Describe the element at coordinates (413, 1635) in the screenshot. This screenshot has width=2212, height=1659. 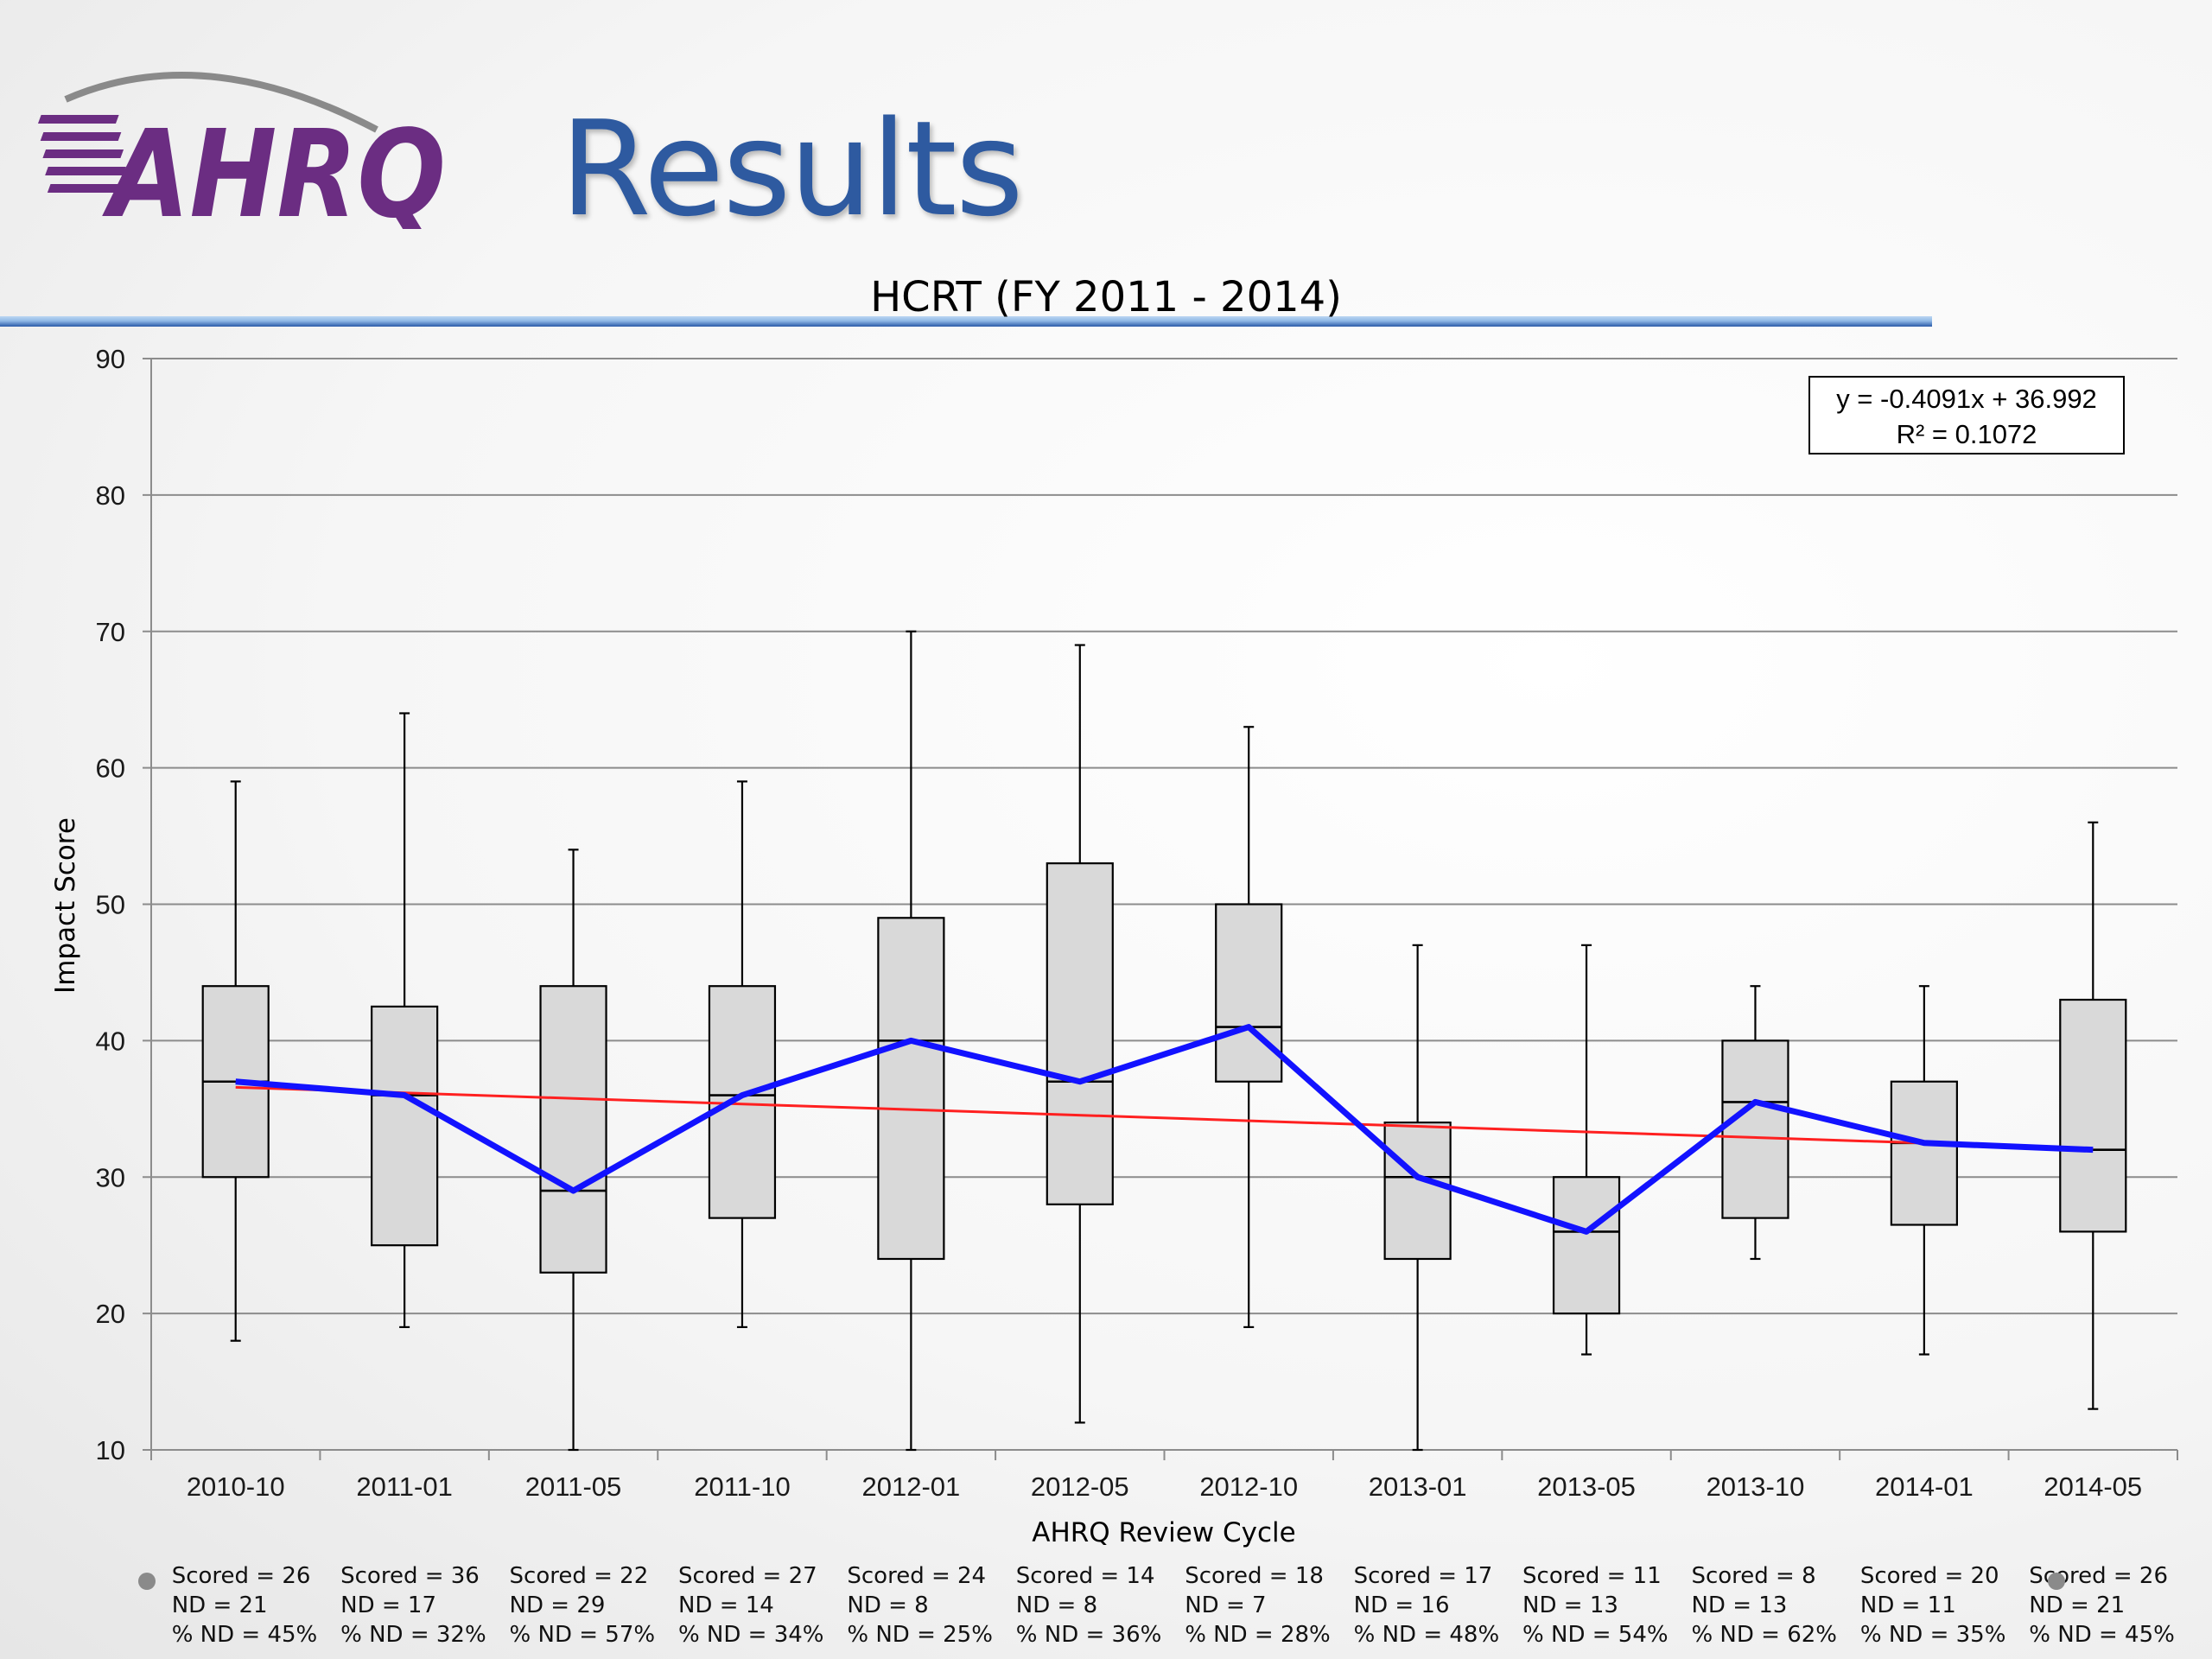
I see `stats-pct-nd: % ND = 32%` at that location.